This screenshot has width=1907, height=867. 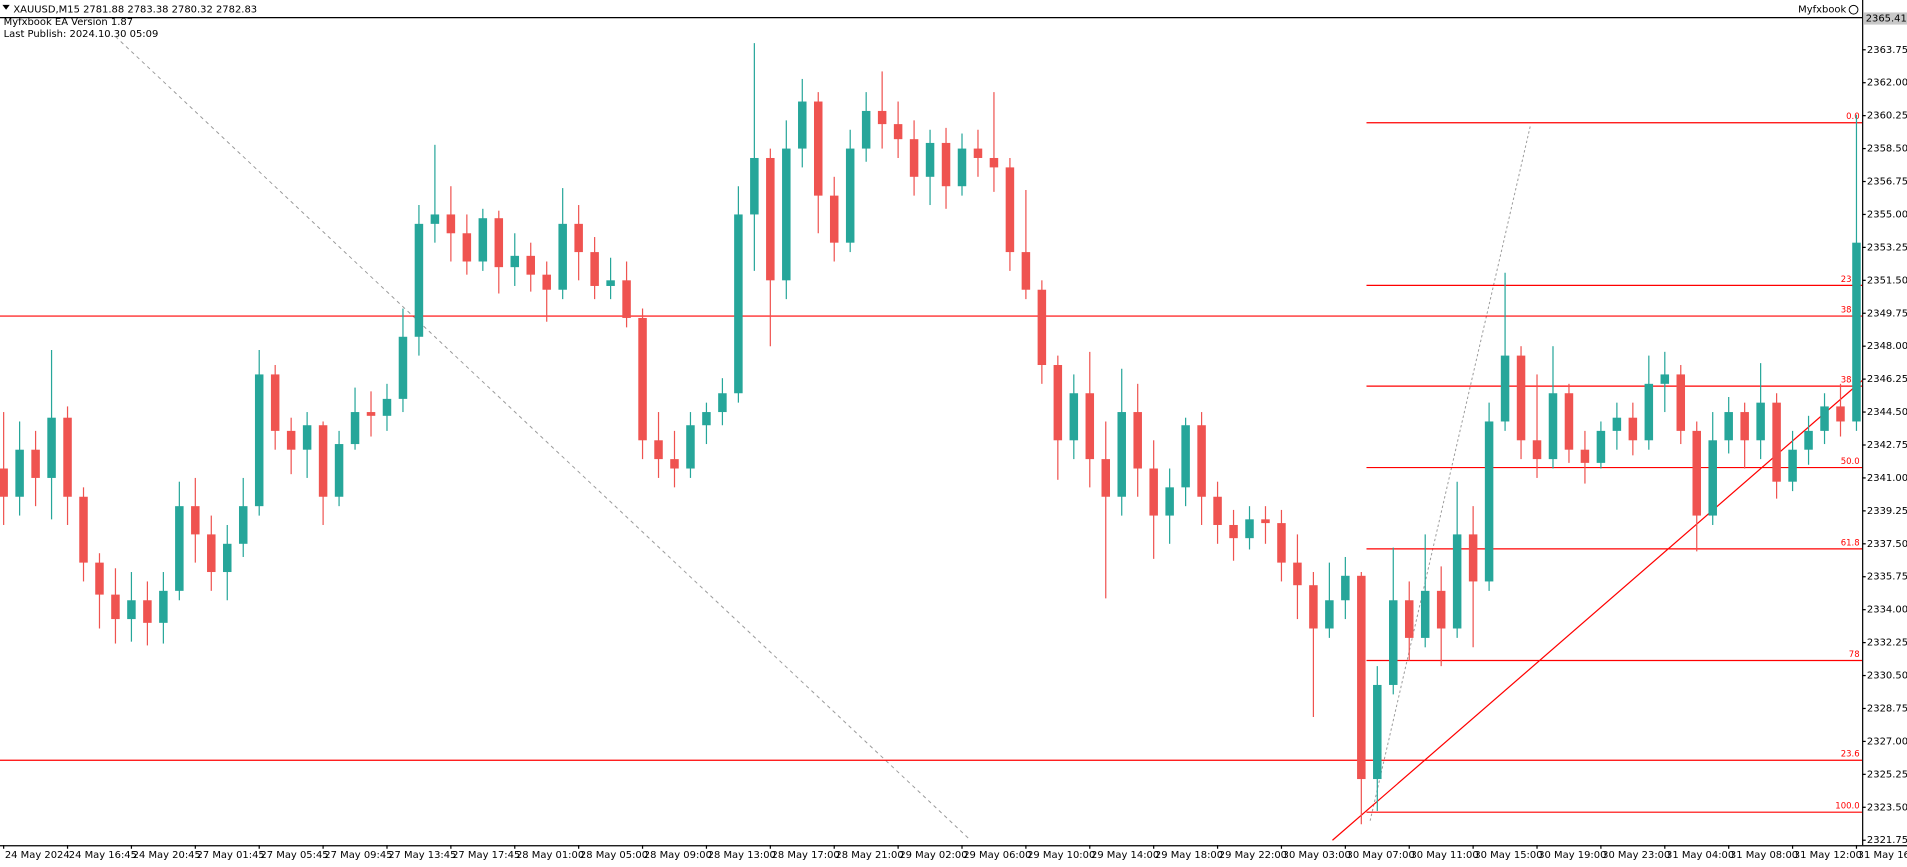 What do you see at coordinates (1822, 10) in the screenshot?
I see `brand: Myfxbook` at bounding box center [1822, 10].